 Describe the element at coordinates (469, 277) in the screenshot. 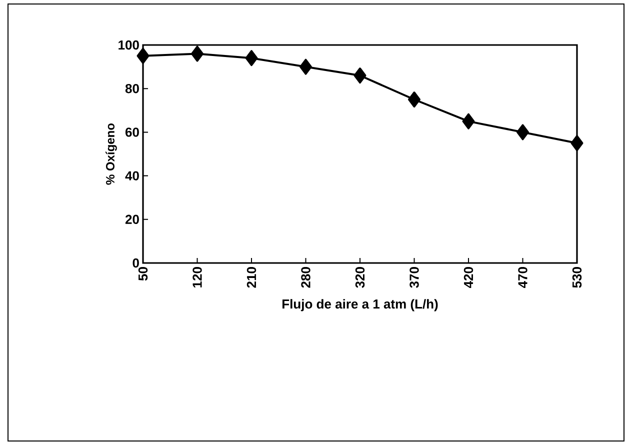

I see `x-tick-label: 420` at that location.